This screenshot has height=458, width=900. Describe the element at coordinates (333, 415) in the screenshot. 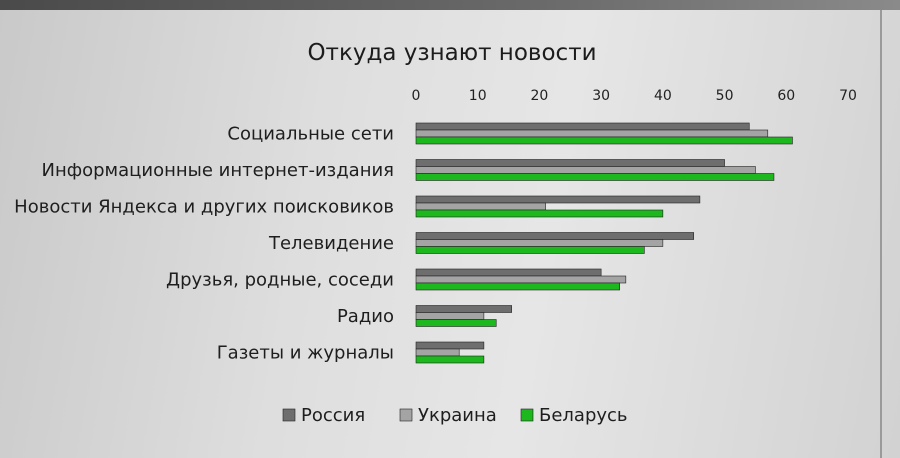

I see `legend-label: Россия` at that location.